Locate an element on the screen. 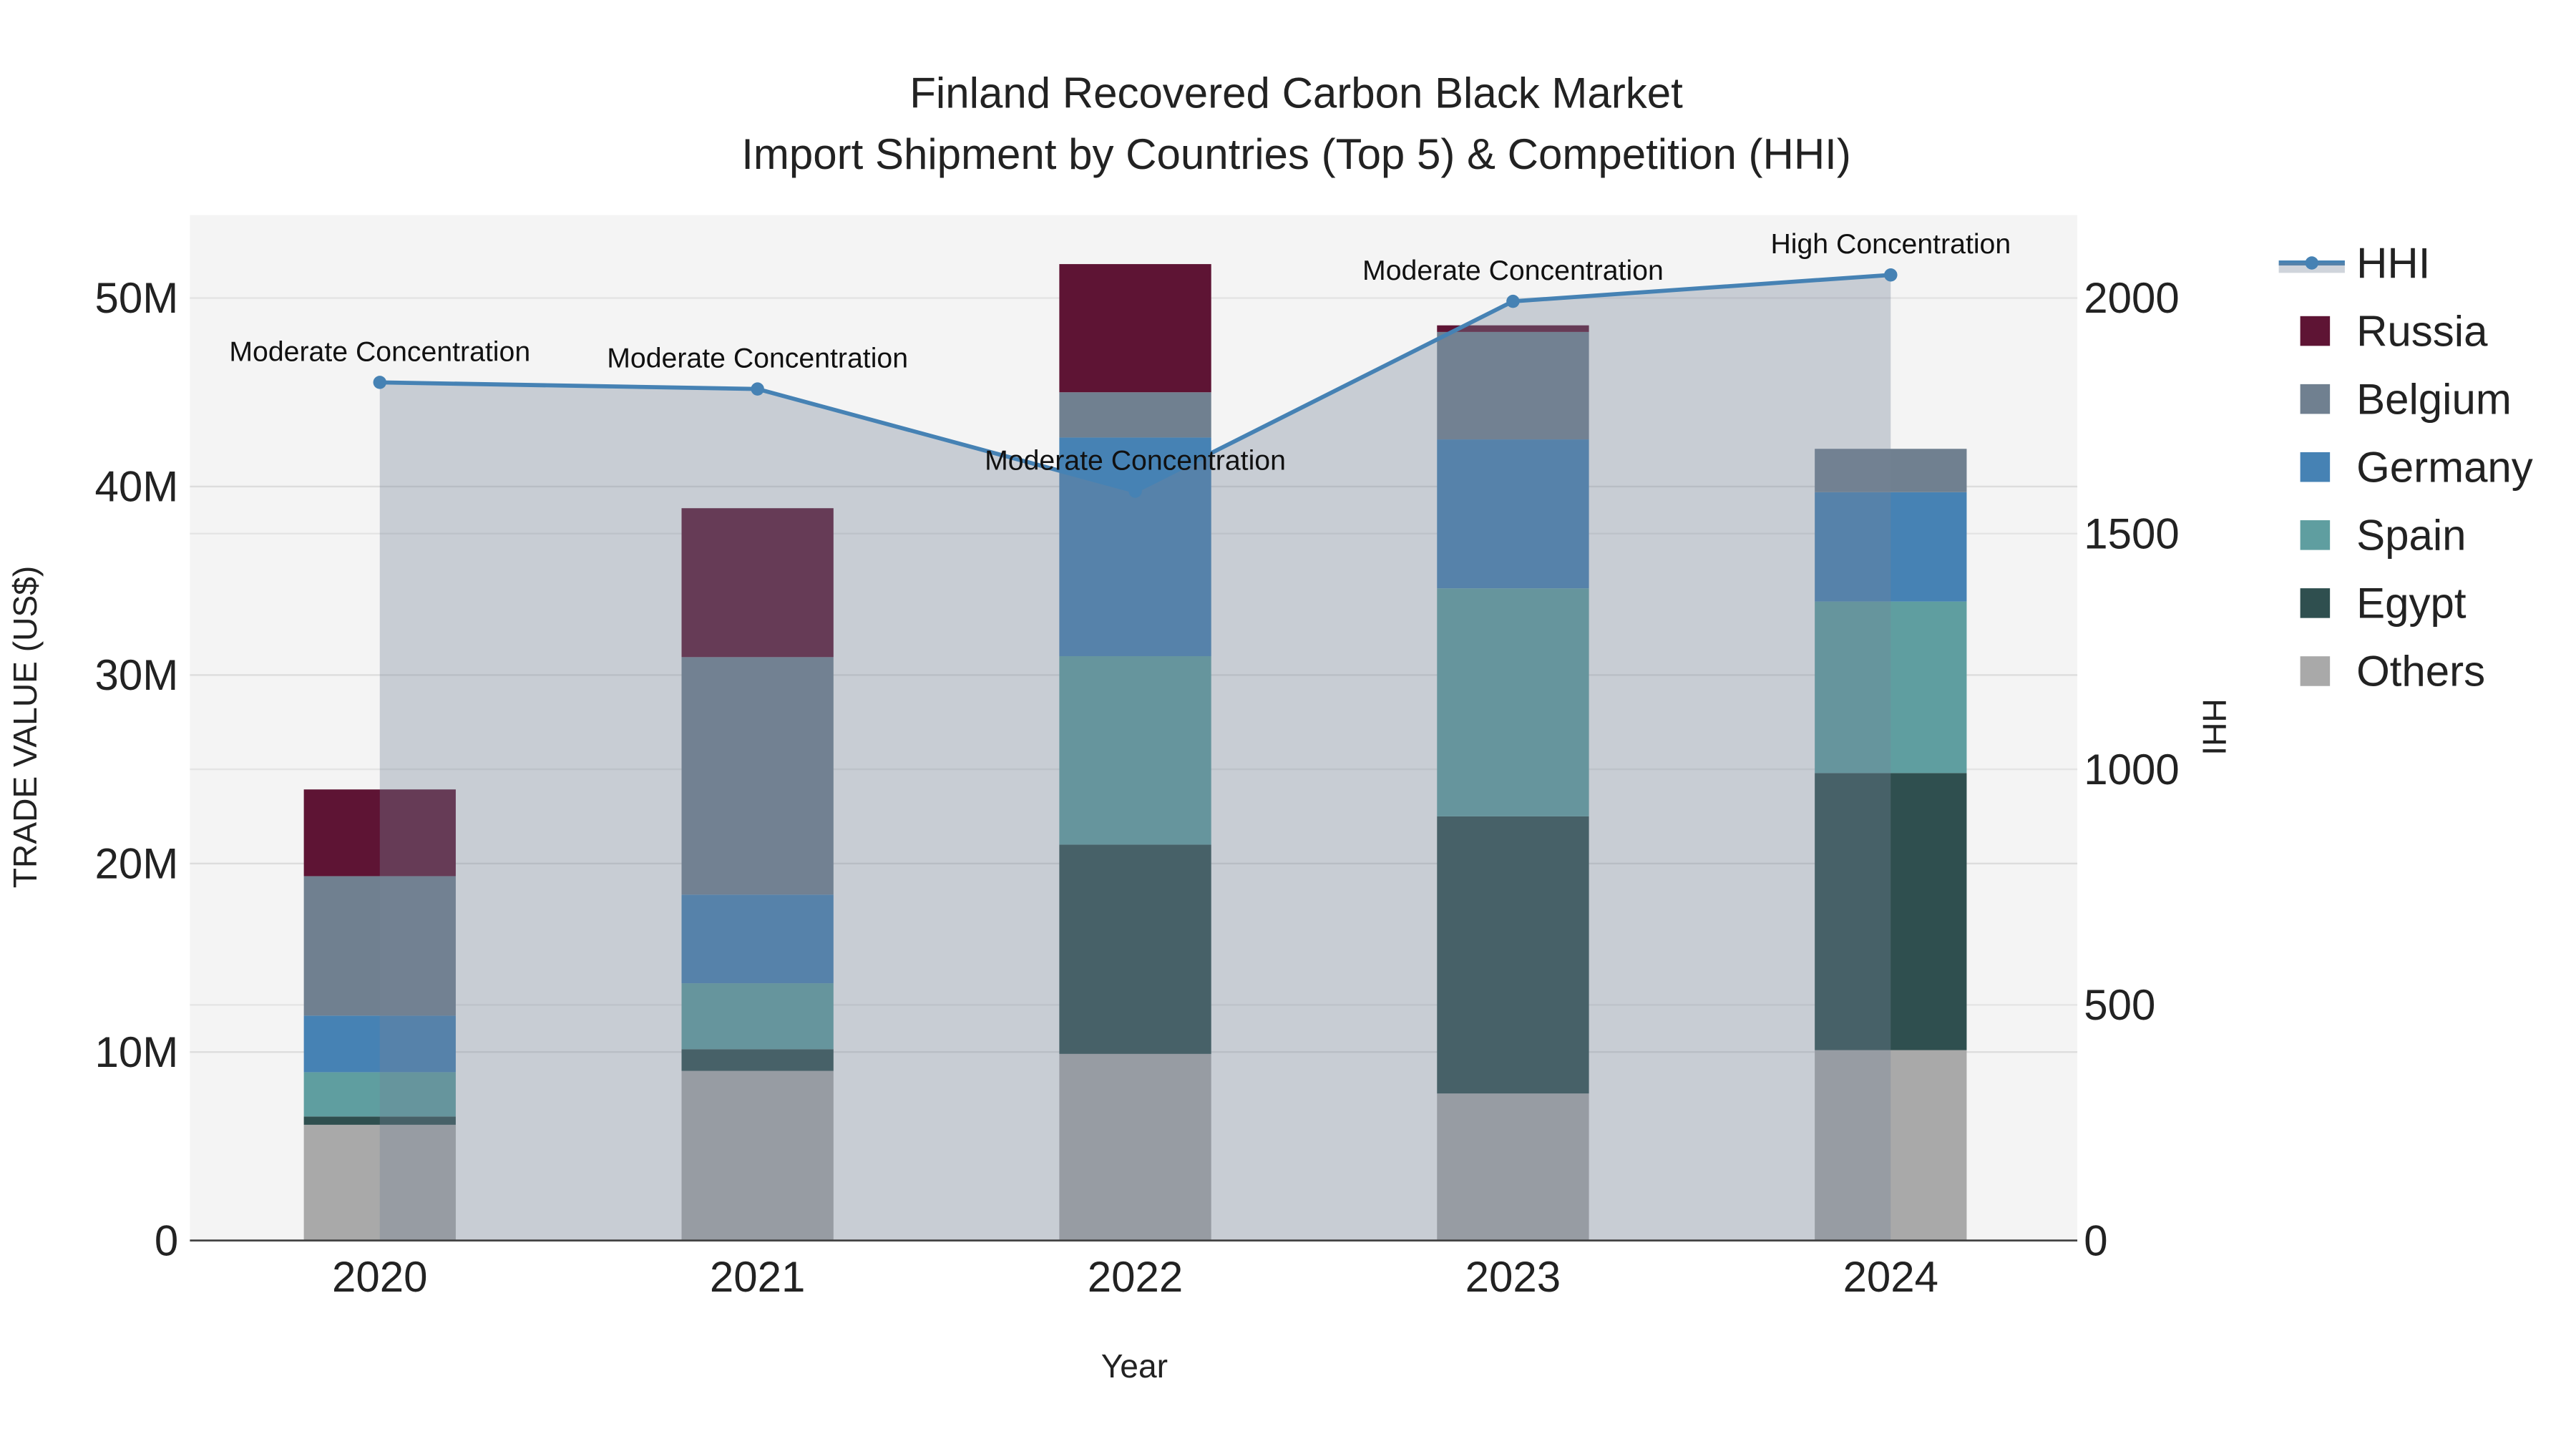  legend-label-belgium: Belgium is located at coordinates (2434, 399).